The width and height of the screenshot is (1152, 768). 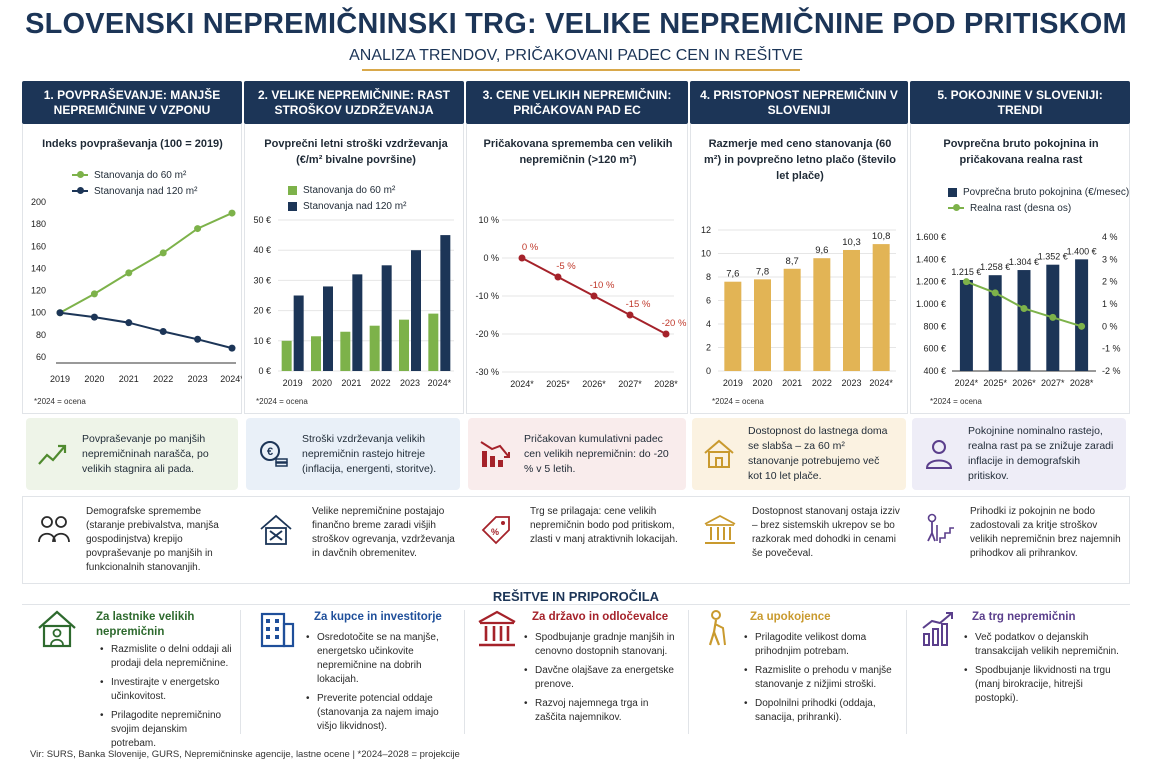 I want to click on legend-label: Realna rast (desna os), so click(x=1021, y=208).